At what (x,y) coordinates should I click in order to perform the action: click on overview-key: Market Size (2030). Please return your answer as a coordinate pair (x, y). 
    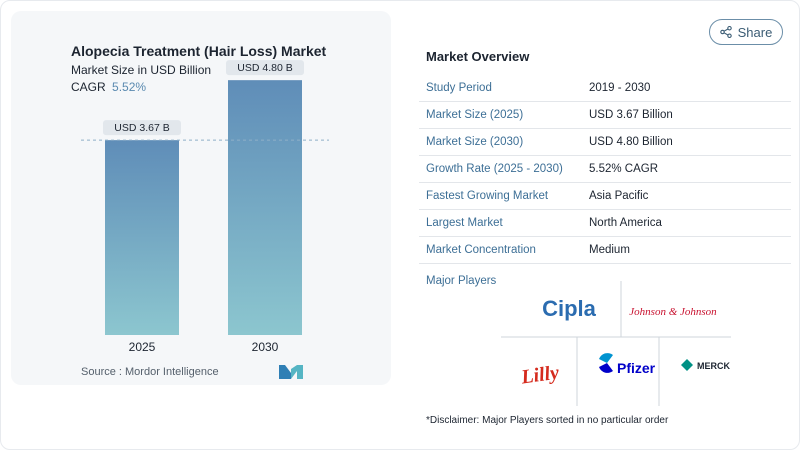
    Looking at the image, I should click on (475, 142).